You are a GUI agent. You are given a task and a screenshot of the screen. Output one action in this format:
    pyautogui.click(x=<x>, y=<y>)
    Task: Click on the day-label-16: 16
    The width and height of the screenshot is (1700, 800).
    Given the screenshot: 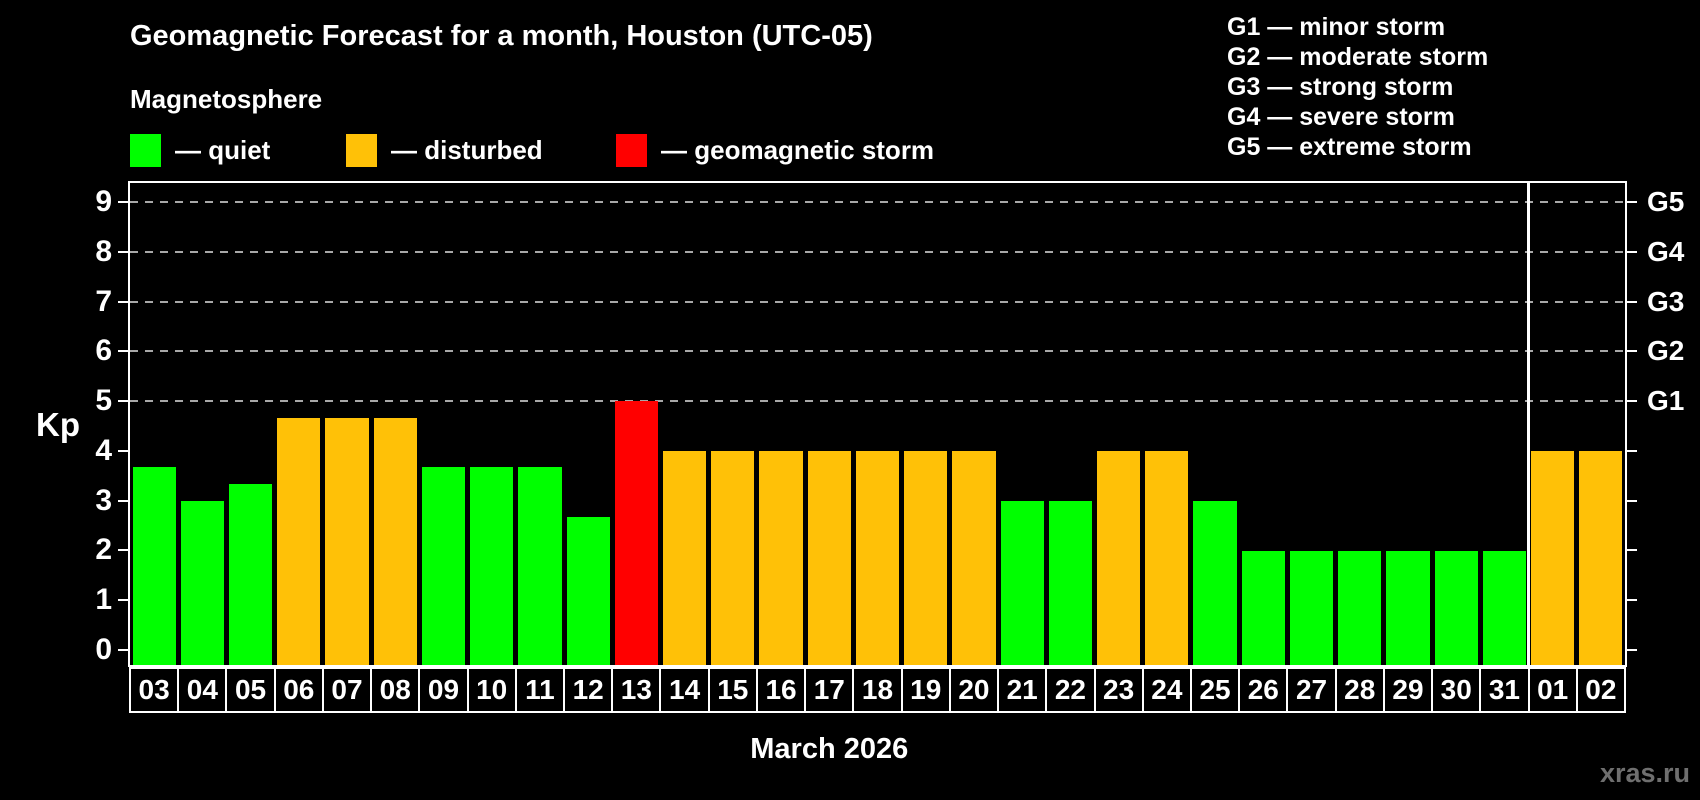 What is the action you would take?
    pyautogui.click(x=781, y=690)
    